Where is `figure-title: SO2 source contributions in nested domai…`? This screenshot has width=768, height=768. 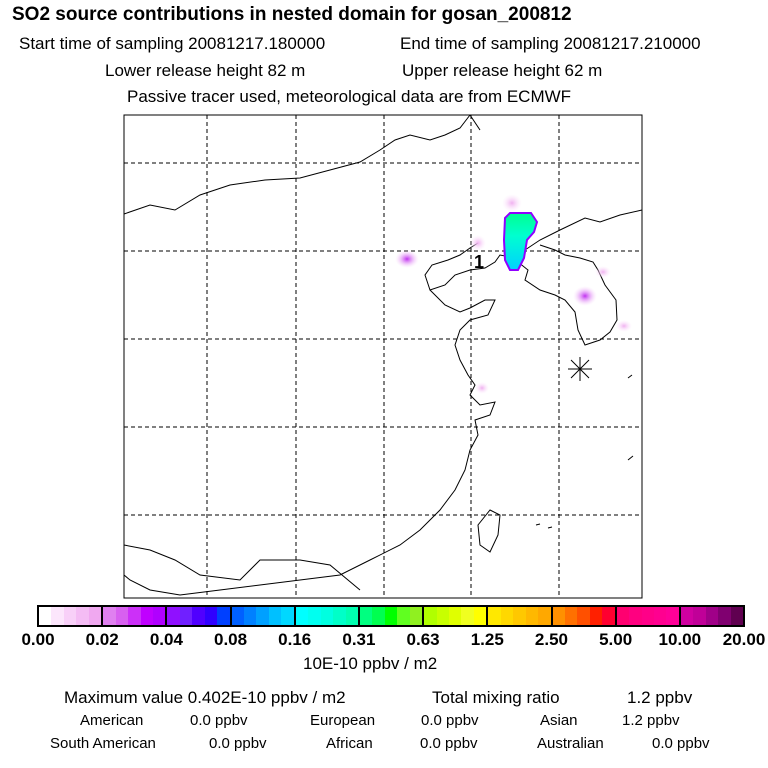 figure-title: SO2 source contributions in nested domai… is located at coordinates (292, 14).